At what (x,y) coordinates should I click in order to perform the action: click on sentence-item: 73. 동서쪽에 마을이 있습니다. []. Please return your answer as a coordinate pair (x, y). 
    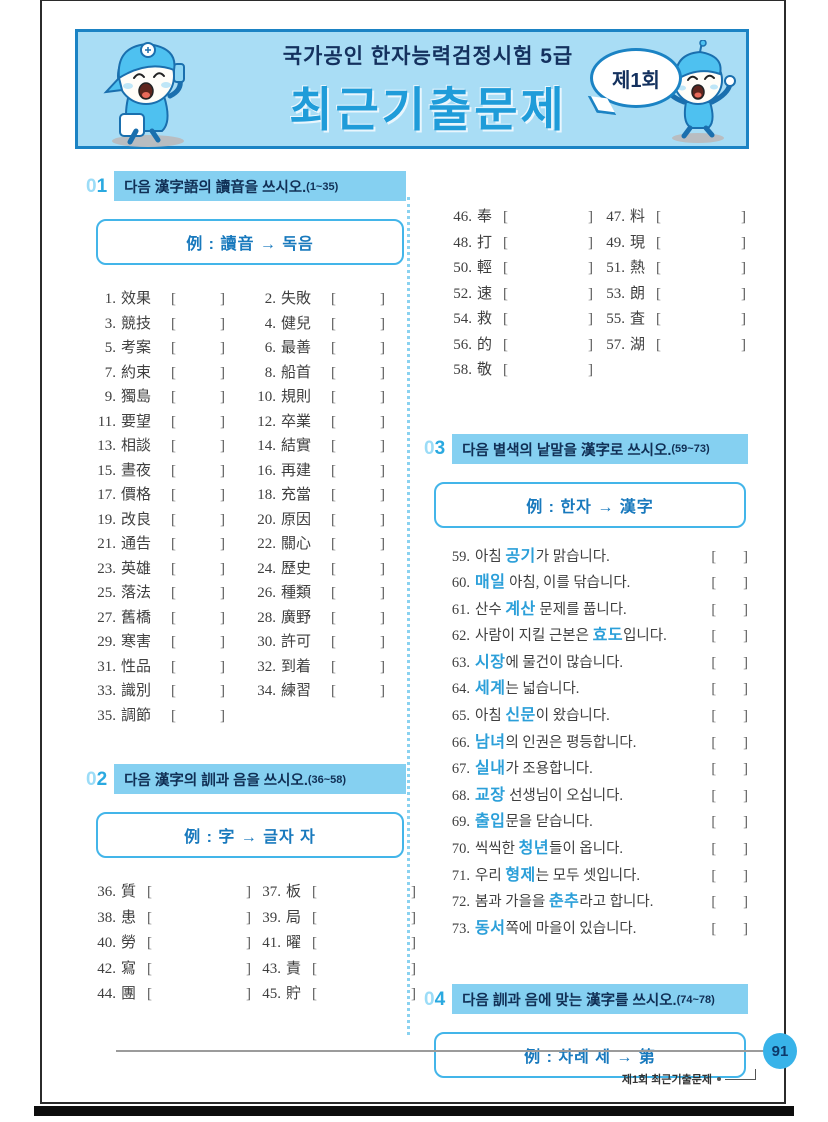
    Looking at the image, I should click on (595, 929).